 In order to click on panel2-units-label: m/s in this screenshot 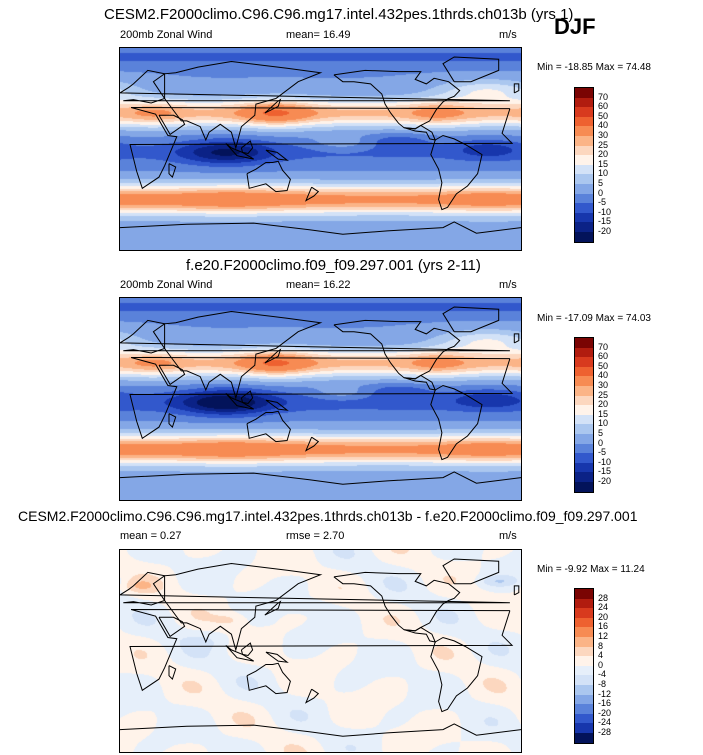, I will do `click(508, 285)`.